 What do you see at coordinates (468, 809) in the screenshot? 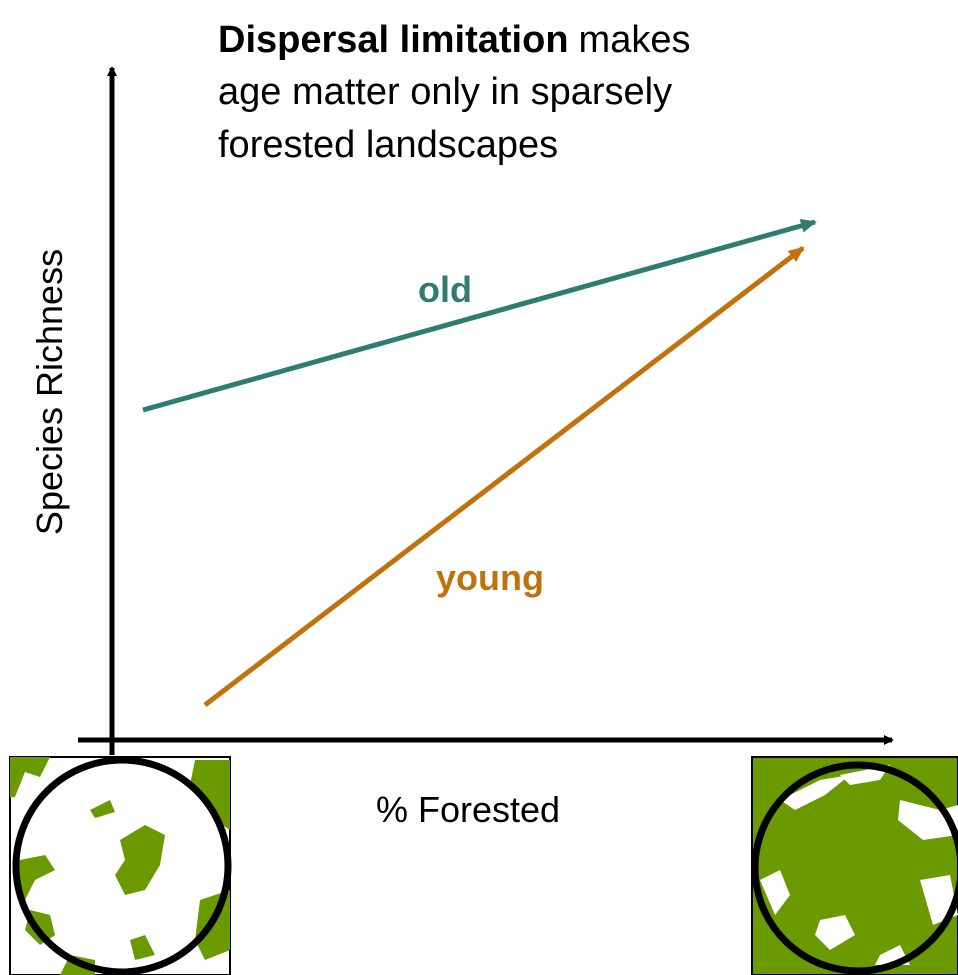
I see `x-axis-label: % Forested` at bounding box center [468, 809].